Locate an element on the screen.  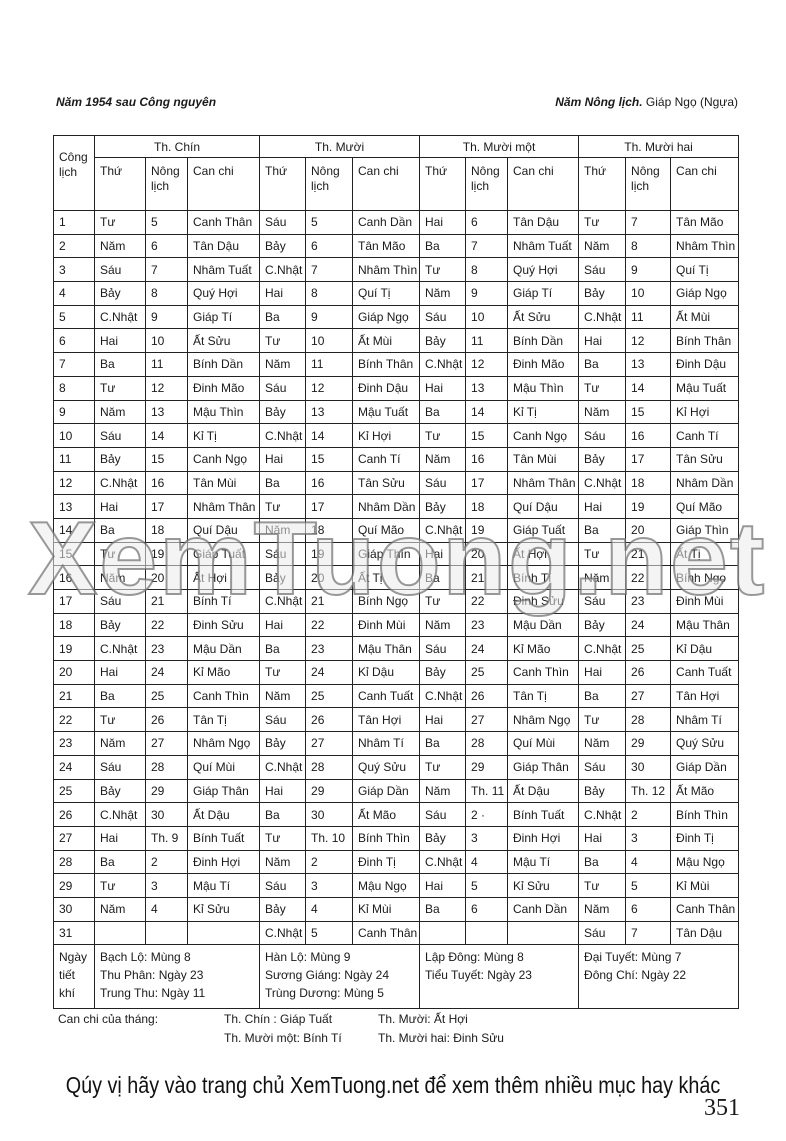
can-chi-cell: Quí Tị is located at coordinates (386, 293).